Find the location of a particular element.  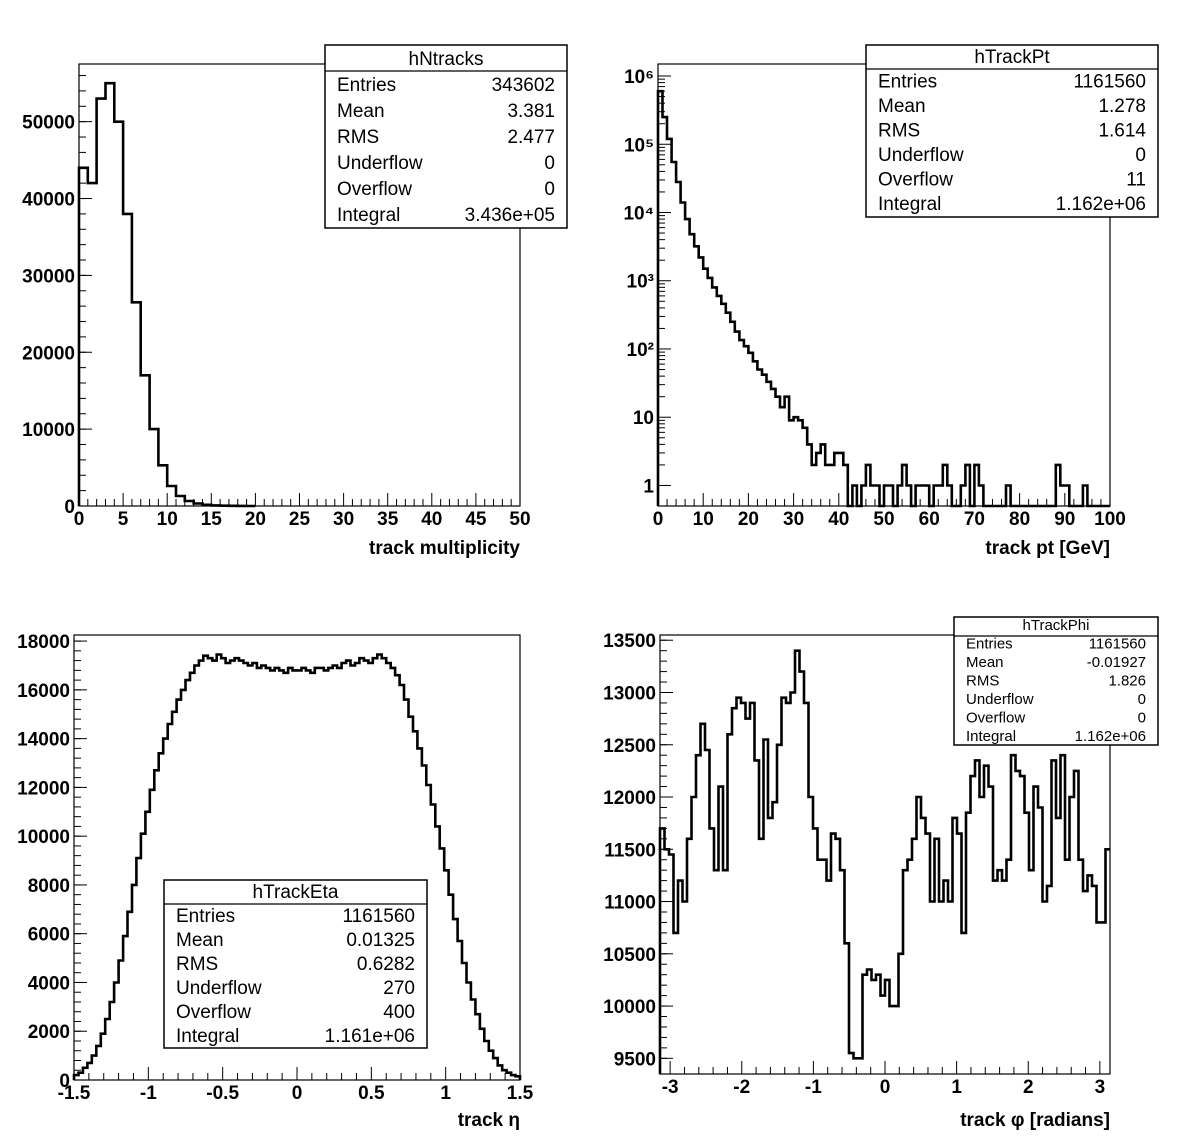

x-axis-title: track pt [GeV] is located at coordinates (1047, 548).